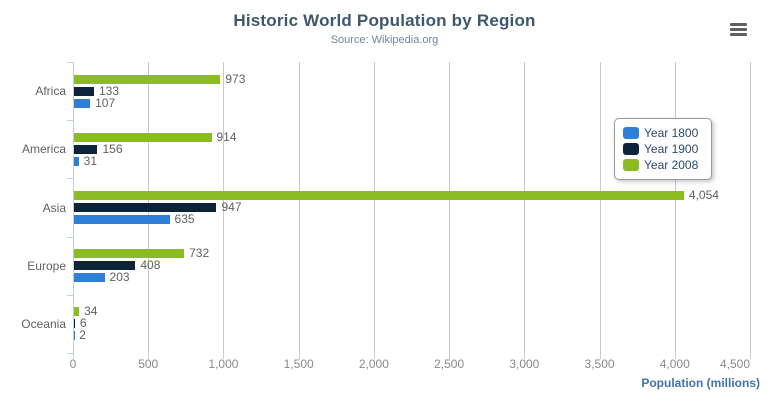  I want to click on bar-year-1800-asia, so click(122, 219).